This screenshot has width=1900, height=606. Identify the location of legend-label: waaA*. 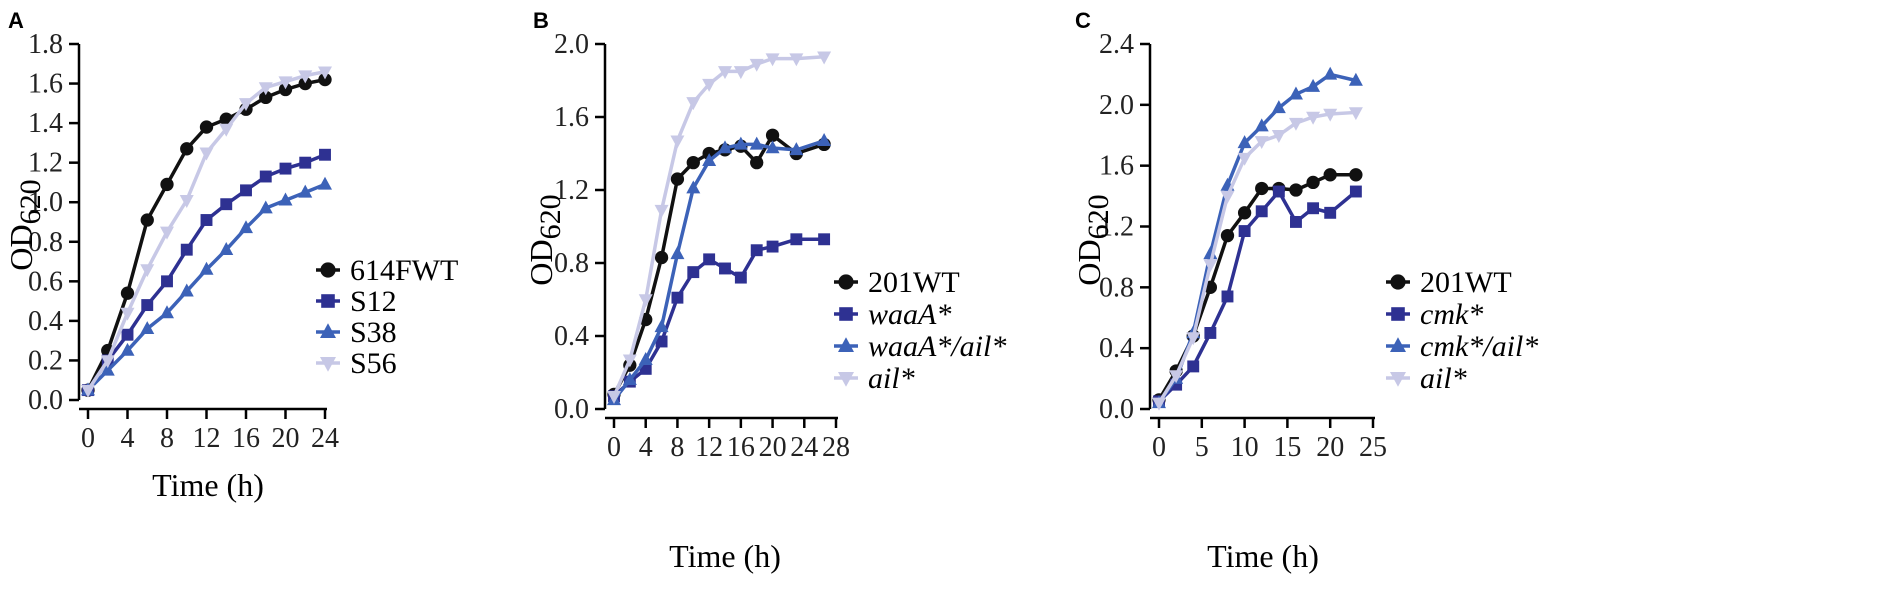
(909, 314).